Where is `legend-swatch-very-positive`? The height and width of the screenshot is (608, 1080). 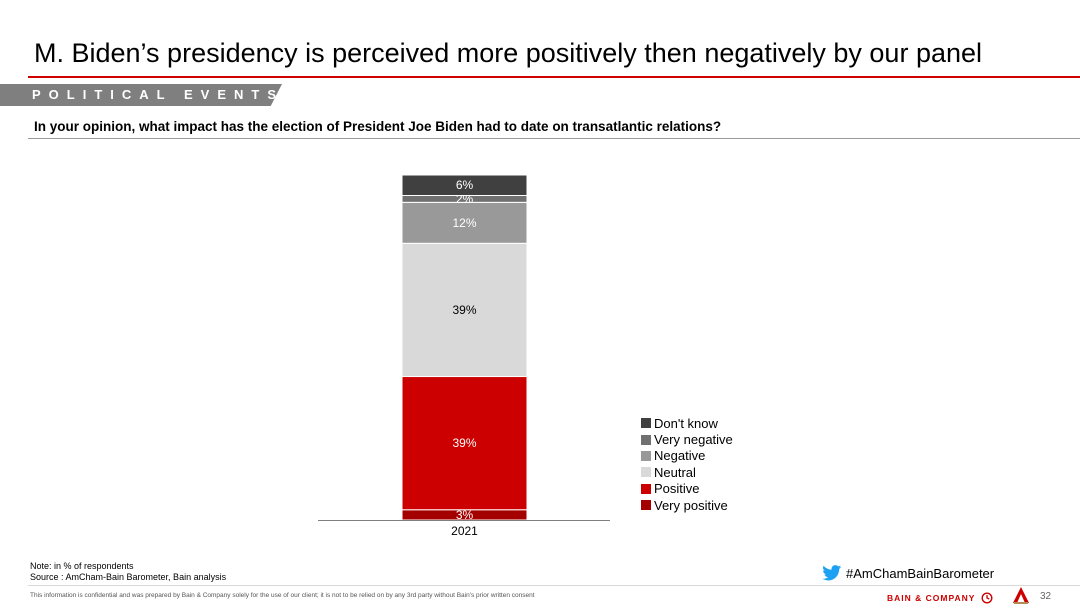
legend-swatch-very-positive is located at coordinates (646, 505).